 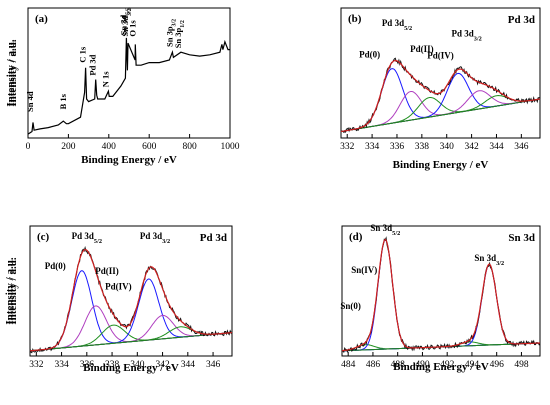 What do you see at coordinates (93, 64) in the screenshot?
I see `peak-label: Pd 3d` at bounding box center [93, 64].